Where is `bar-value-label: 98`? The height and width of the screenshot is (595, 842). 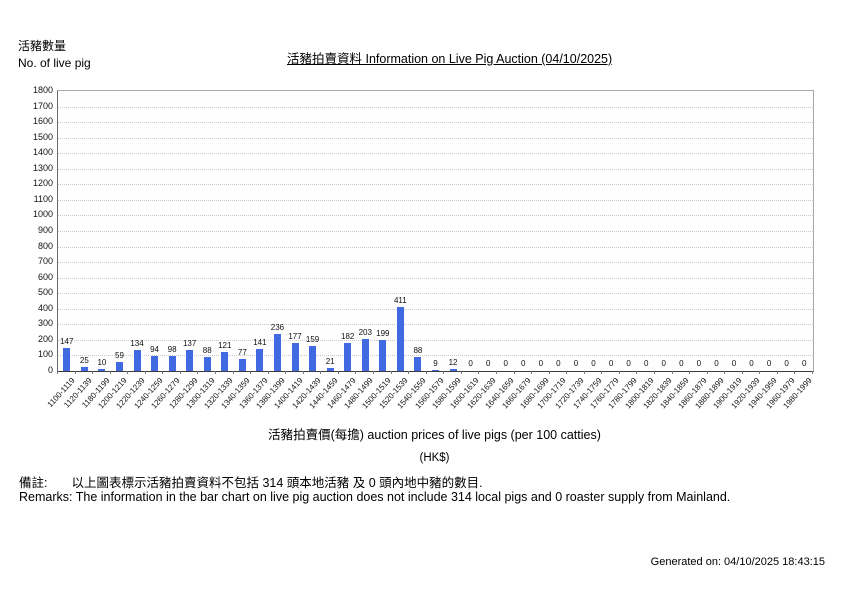
bar-value-label: 98 is located at coordinates (172, 349).